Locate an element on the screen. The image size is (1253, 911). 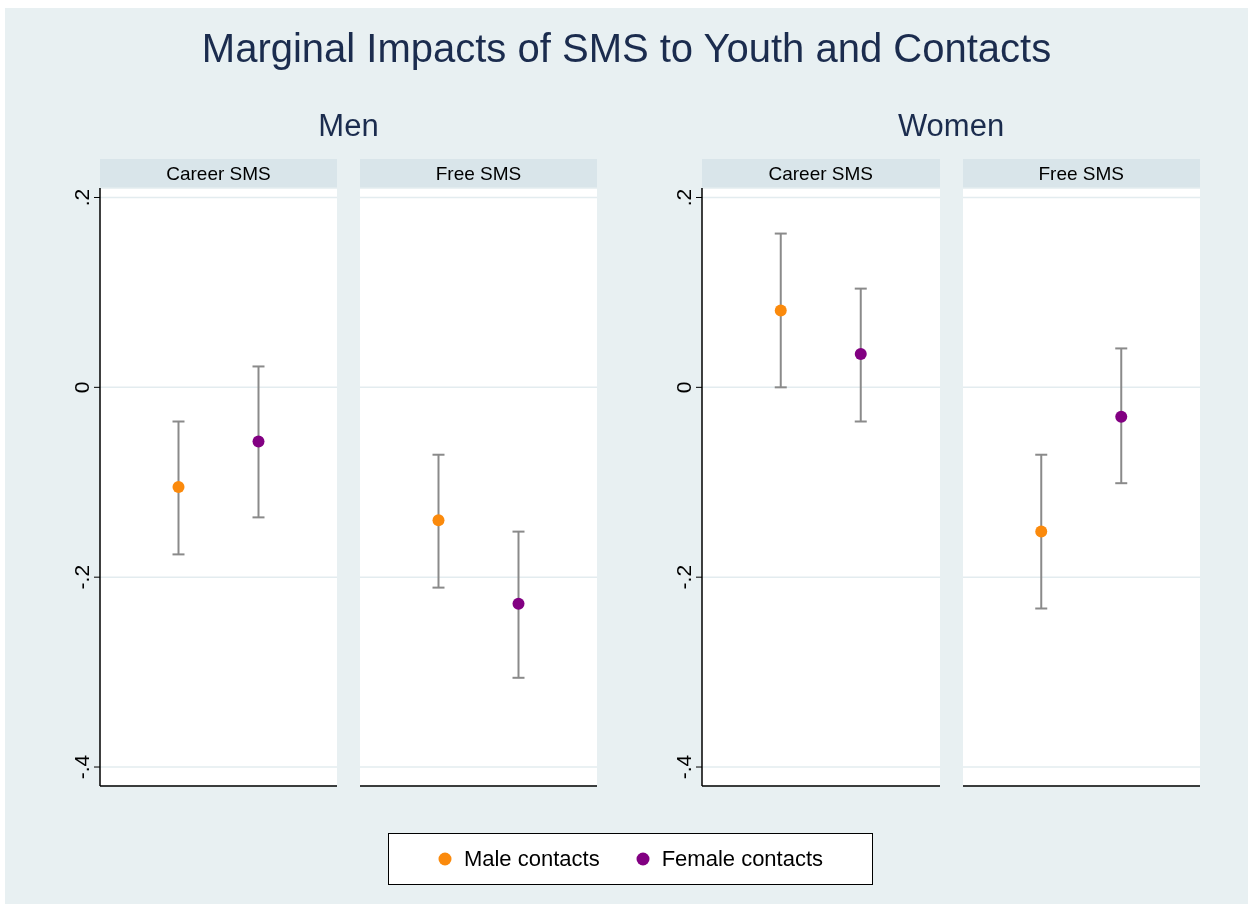
text: Marginal Impacts of SMS to Youth and Contacts is located at coordinates (626, 48).